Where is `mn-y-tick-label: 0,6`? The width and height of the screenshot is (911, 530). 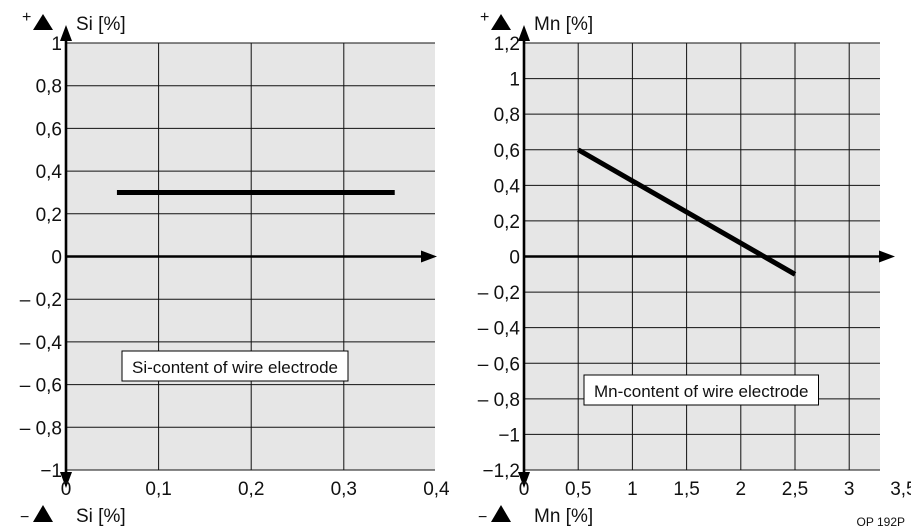 mn-y-tick-label: 0,6 is located at coordinates (507, 151).